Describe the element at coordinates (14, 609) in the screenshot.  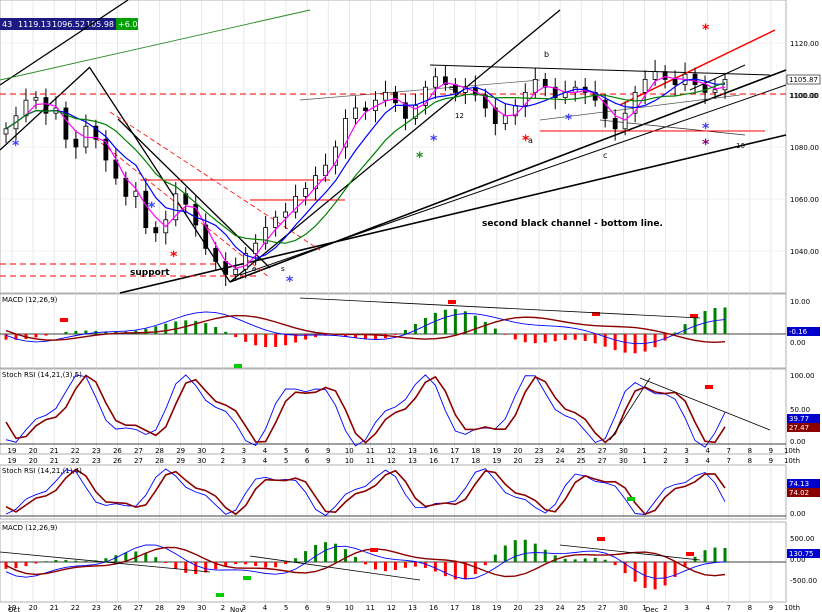
I see `month-label-oct: Oct` at that location.